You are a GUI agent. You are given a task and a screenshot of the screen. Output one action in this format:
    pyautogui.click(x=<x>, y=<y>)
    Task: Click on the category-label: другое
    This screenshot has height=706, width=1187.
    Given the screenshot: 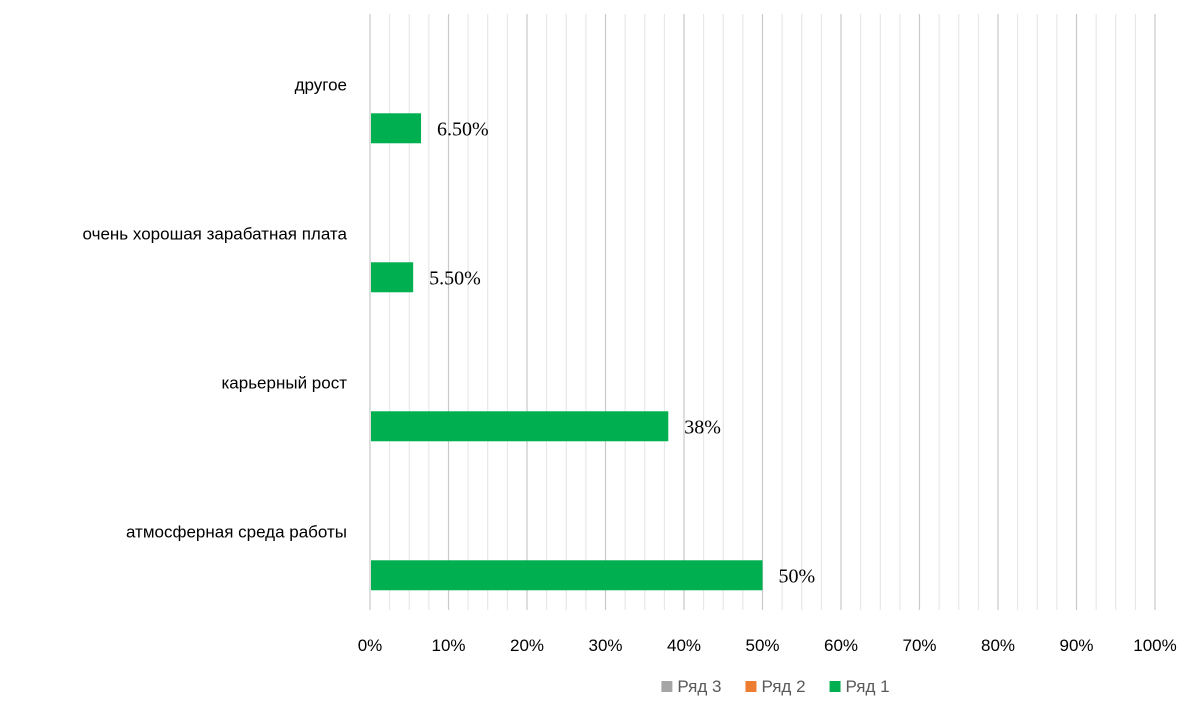 What is the action you would take?
    pyautogui.click(x=321, y=84)
    